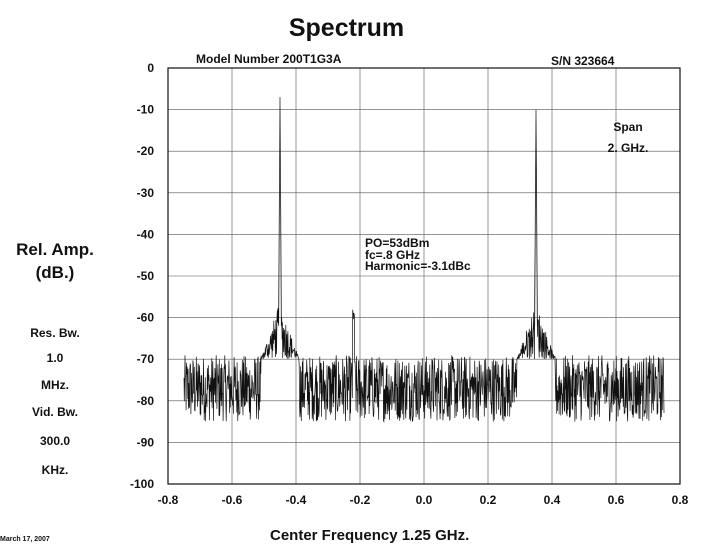 The height and width of the screenshot is (550, 713). I want to click on y-axis-label: Rel. Amp., so click(55, 249).